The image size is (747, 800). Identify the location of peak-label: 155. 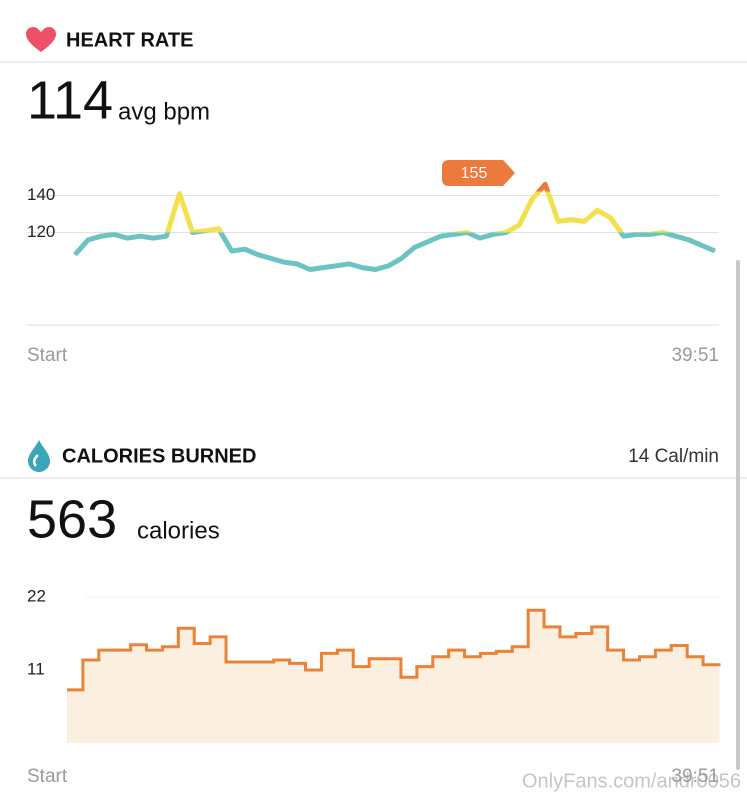
(474, 173).